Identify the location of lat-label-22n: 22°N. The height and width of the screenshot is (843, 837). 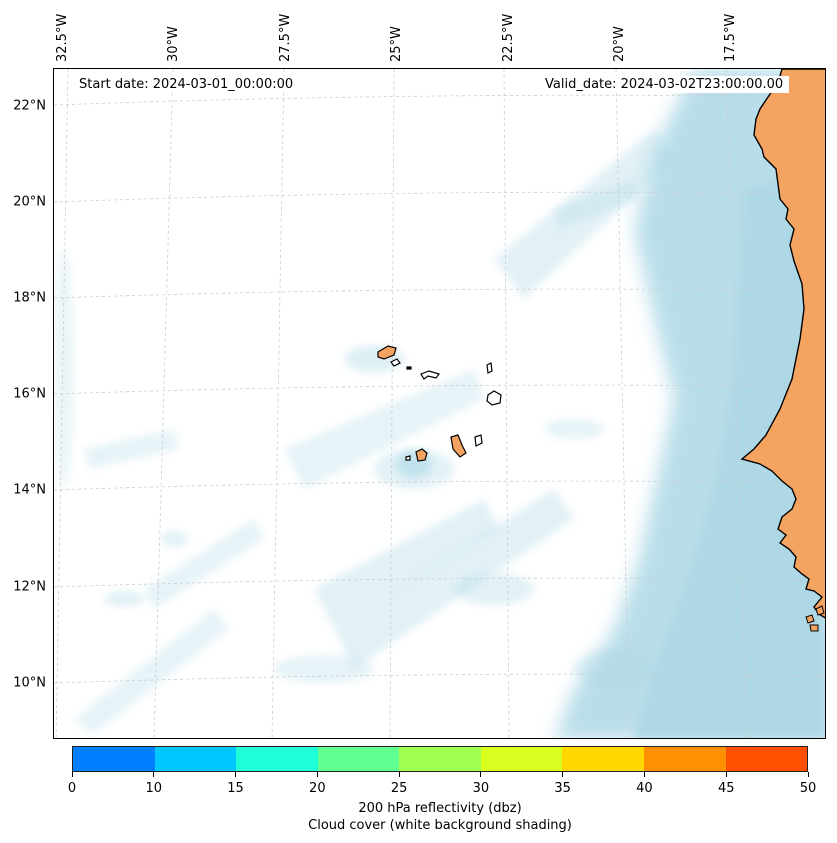
(29, 106).